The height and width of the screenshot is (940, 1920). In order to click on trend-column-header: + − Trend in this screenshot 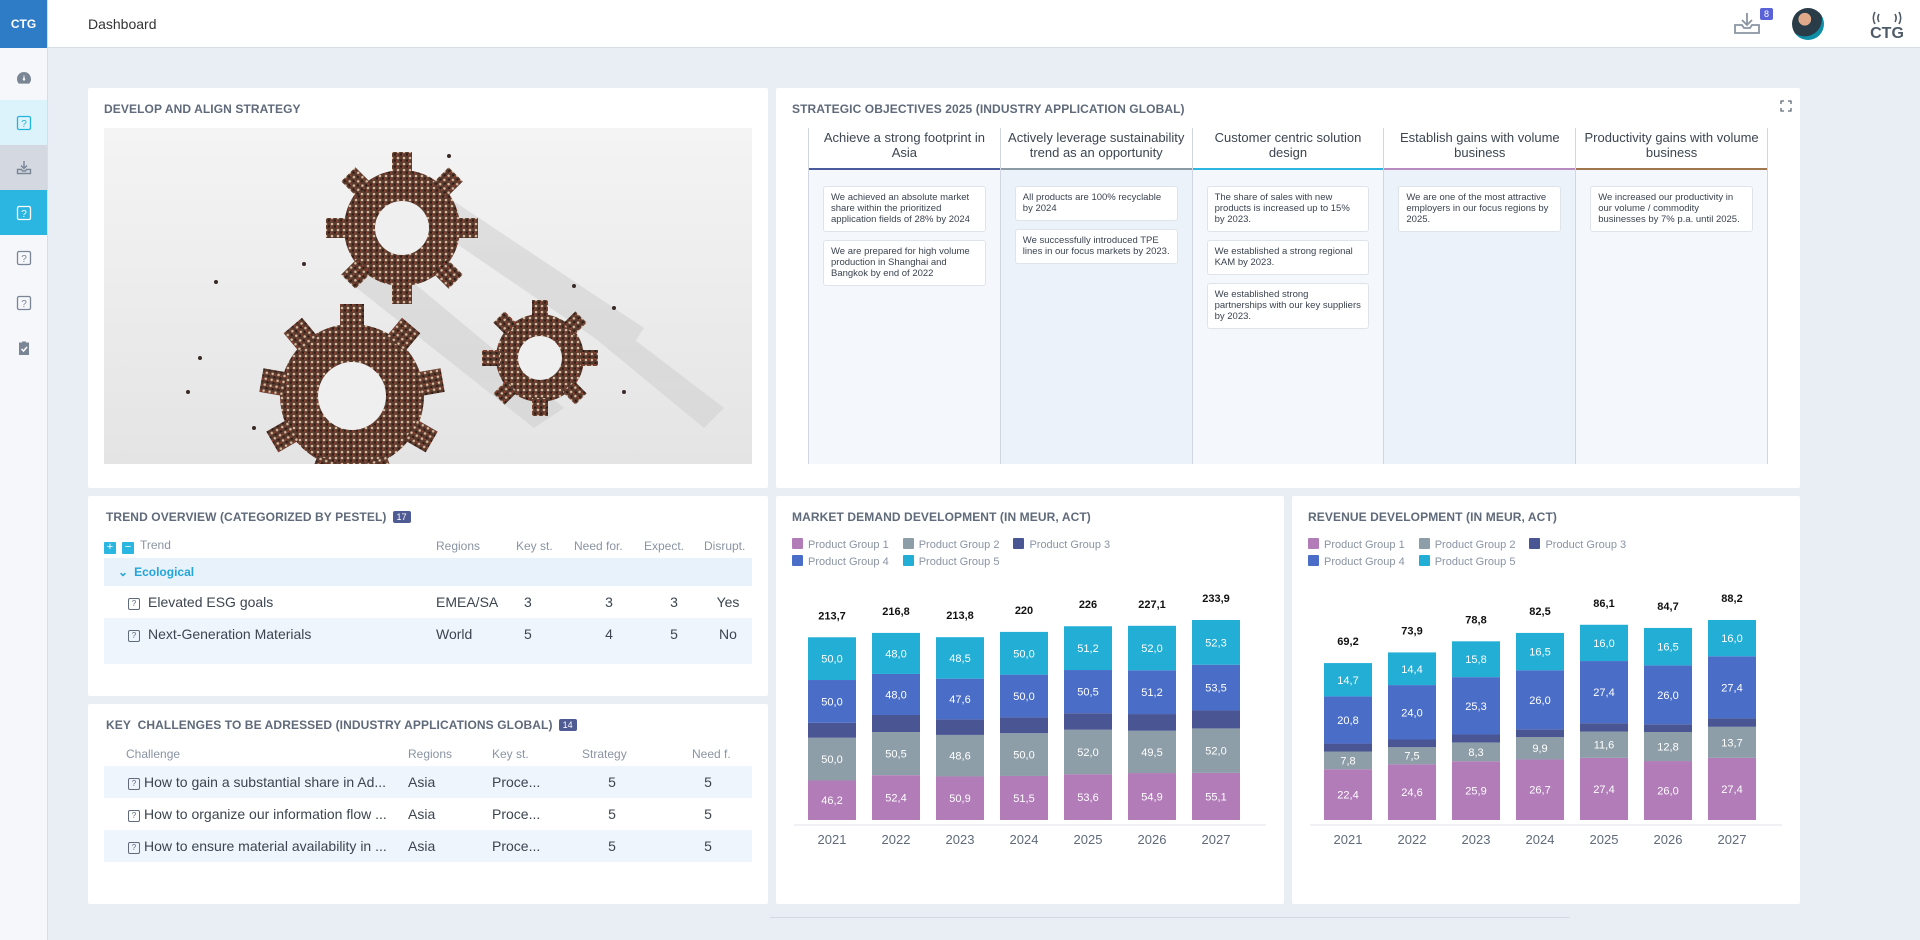, I will do `click(270, 546)`.